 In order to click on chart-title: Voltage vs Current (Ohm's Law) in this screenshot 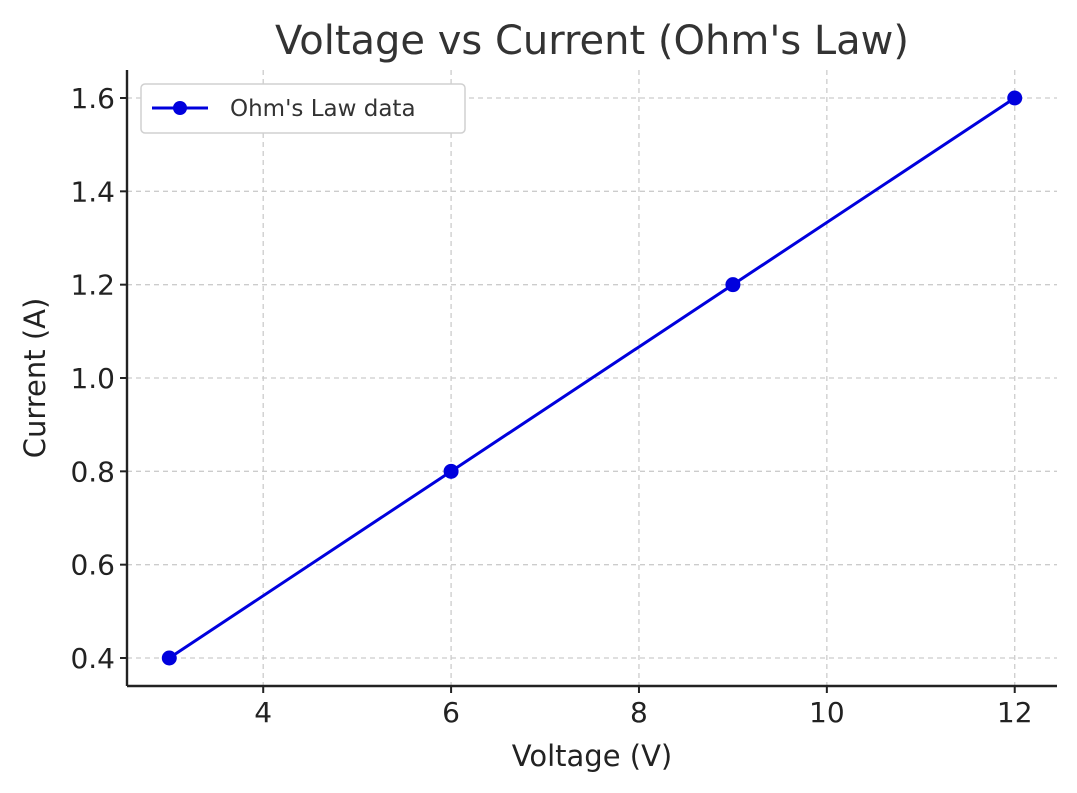, I will do `click(592, 41)`.